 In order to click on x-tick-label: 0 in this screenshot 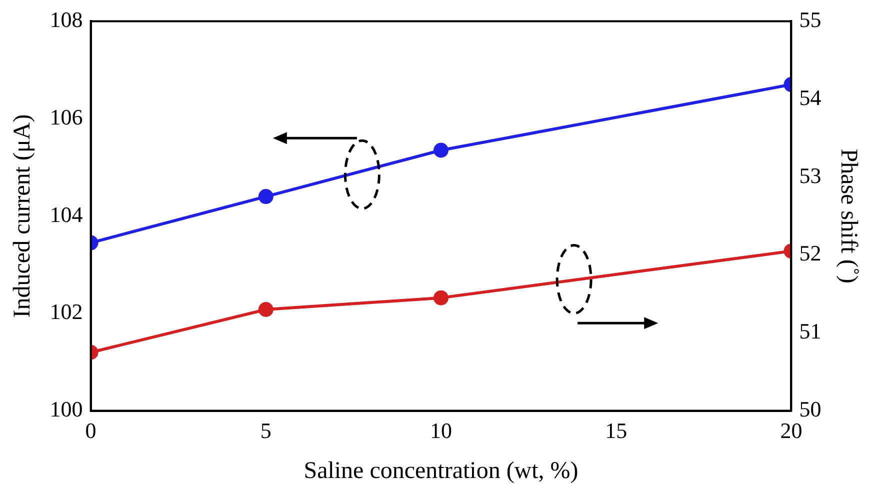, I will do `click(90, 430)`.